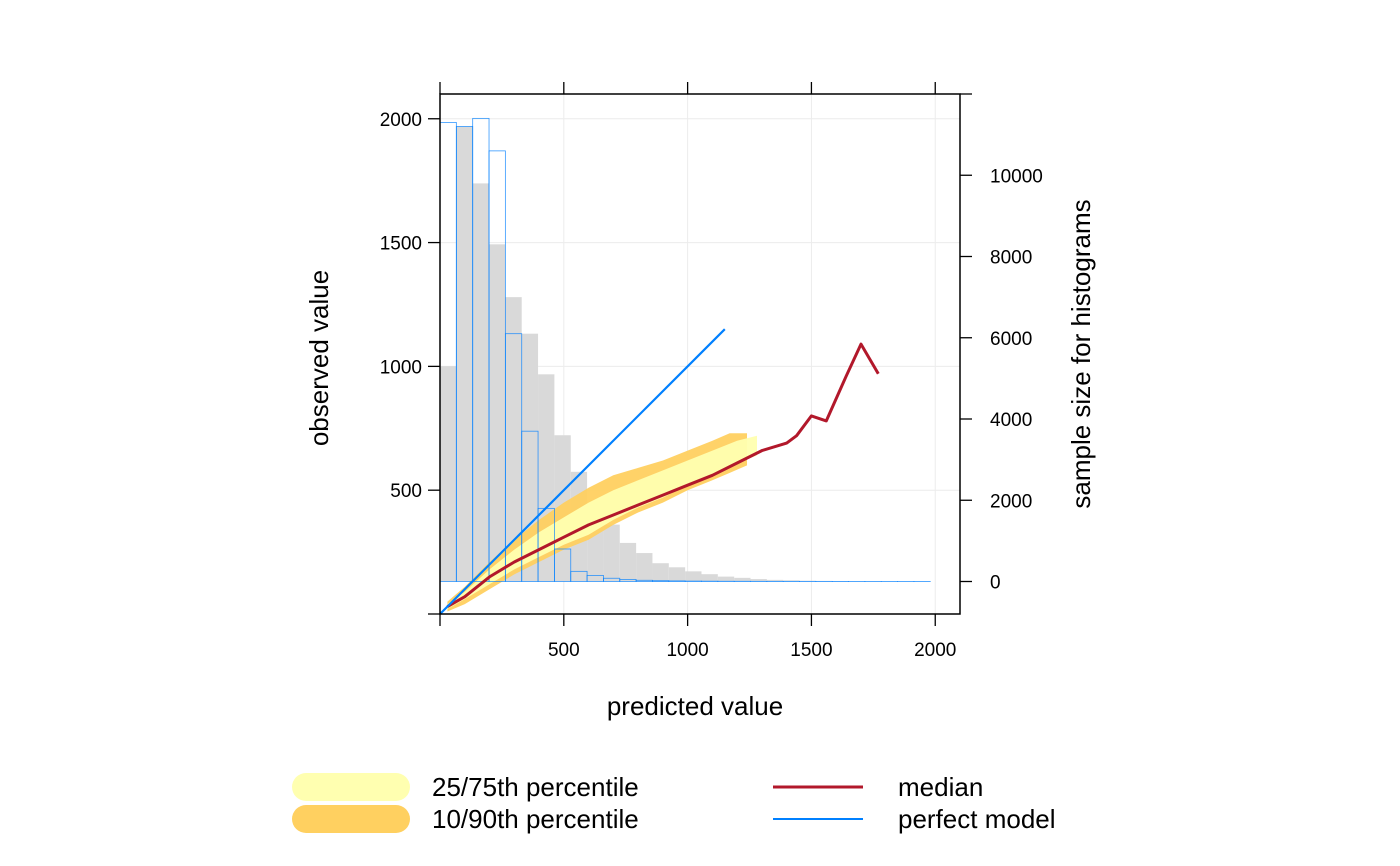  What do you see at coordinates (687, 650) in the screenshot?
I see `x-tick-label: 1000` at bounding box center [687, 650].